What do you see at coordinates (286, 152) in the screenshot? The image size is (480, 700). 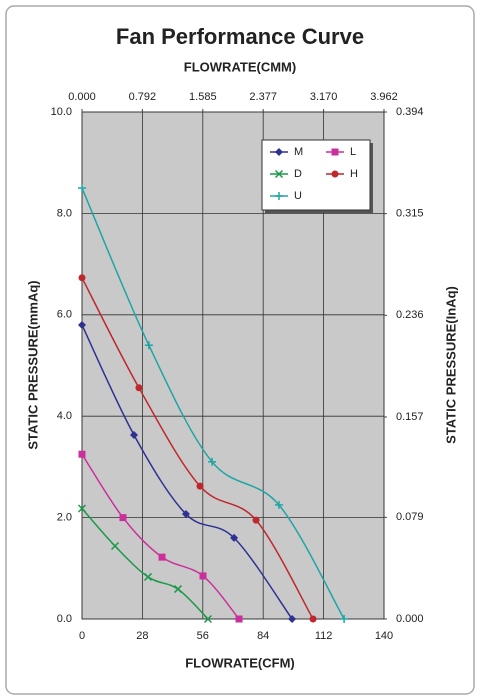 I see `legend-item: M` at bounding box center [286, 152].